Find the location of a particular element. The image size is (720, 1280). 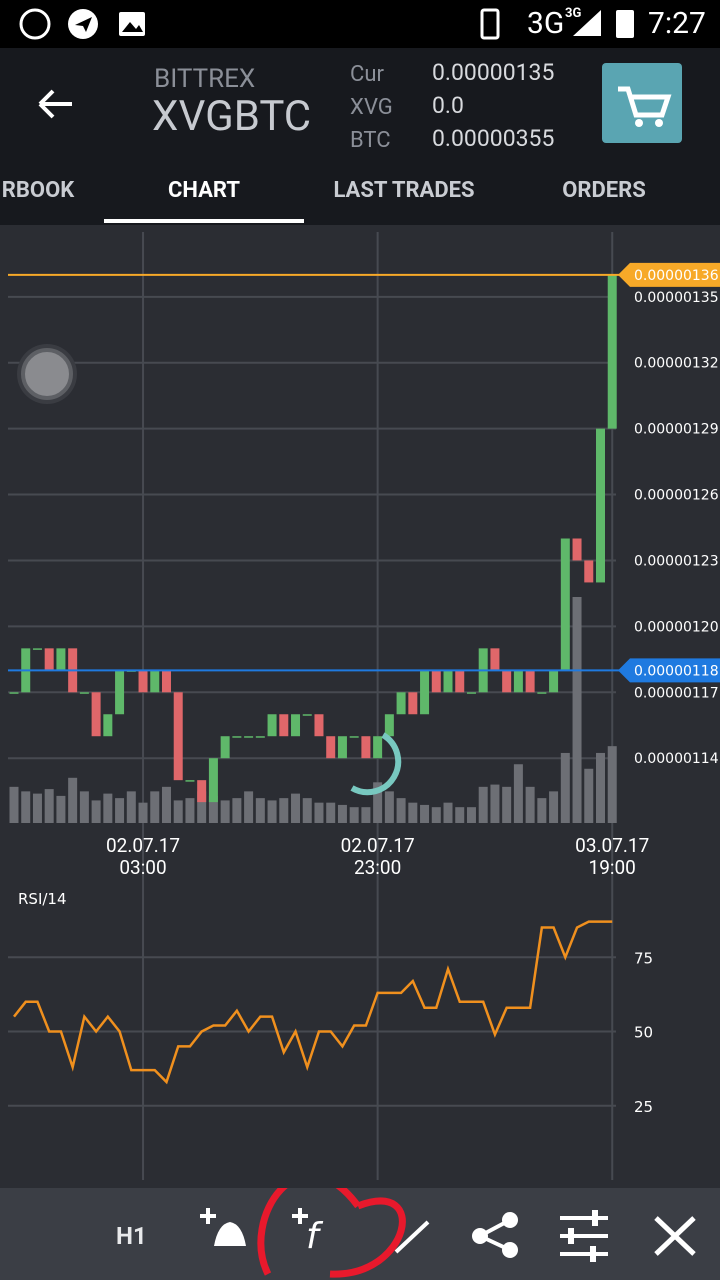

y-tick-label: 0.00000132 is located at coordinates (676, 364).